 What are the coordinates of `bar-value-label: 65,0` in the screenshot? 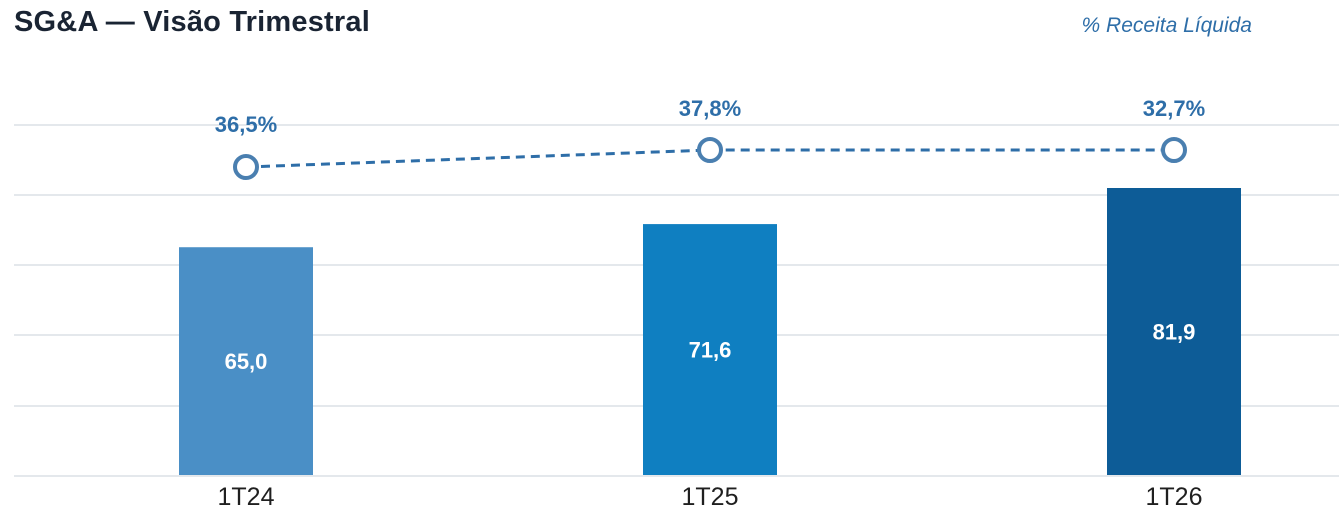 It's located at (246, 361).